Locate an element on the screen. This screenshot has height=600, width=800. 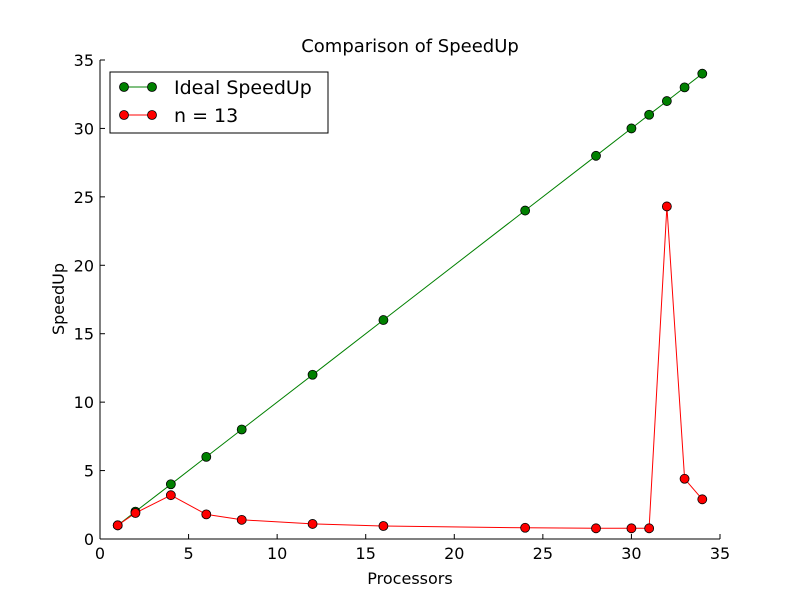
legend-ideal-speedup-label: Ideal SpeedUp is located at coordinates (243, 88).